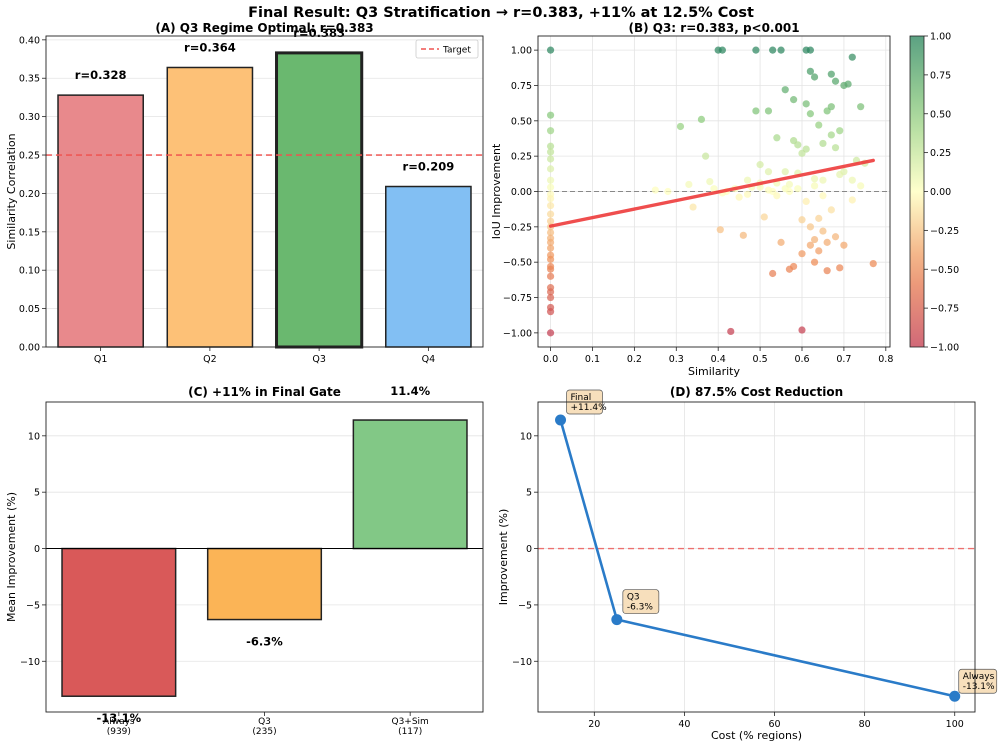  Describe the element at coordinates (521, 86) in the screenshot. I see `y-tick-label: 0.75` at that location.